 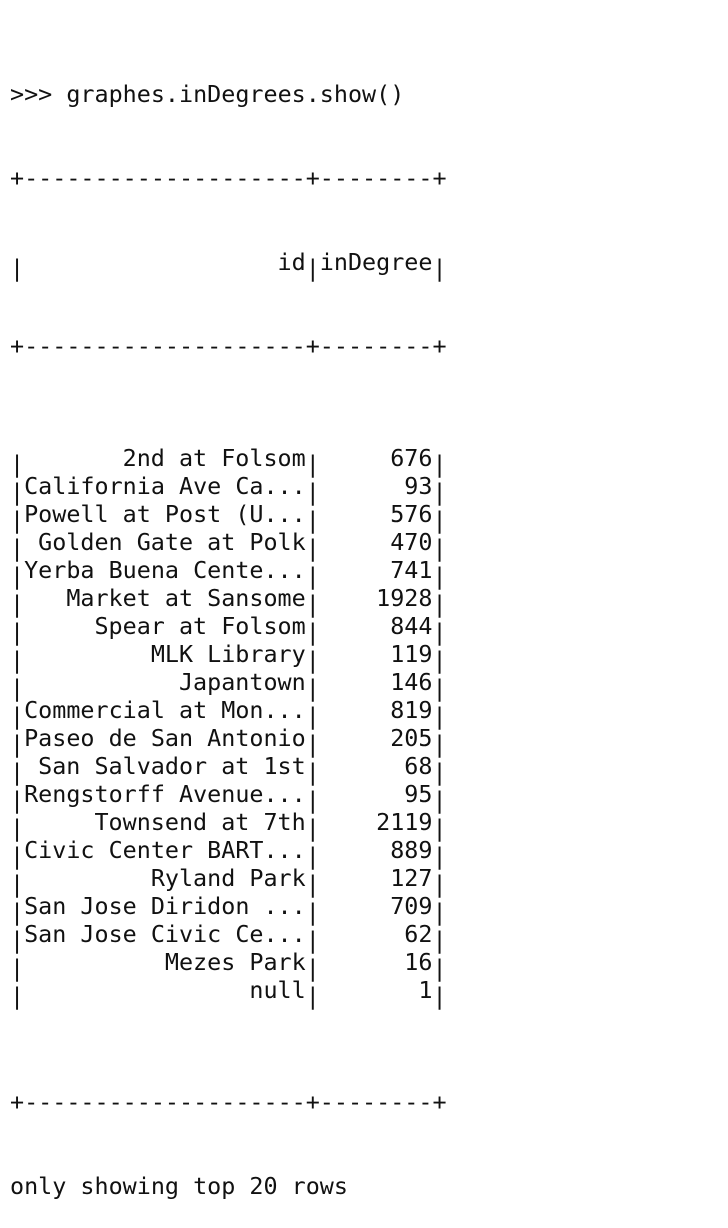 What do you see at coordinates (228, 878) in the screenshot?
I see `cell-id: Ryland Park` at bounding box center [228, 878].